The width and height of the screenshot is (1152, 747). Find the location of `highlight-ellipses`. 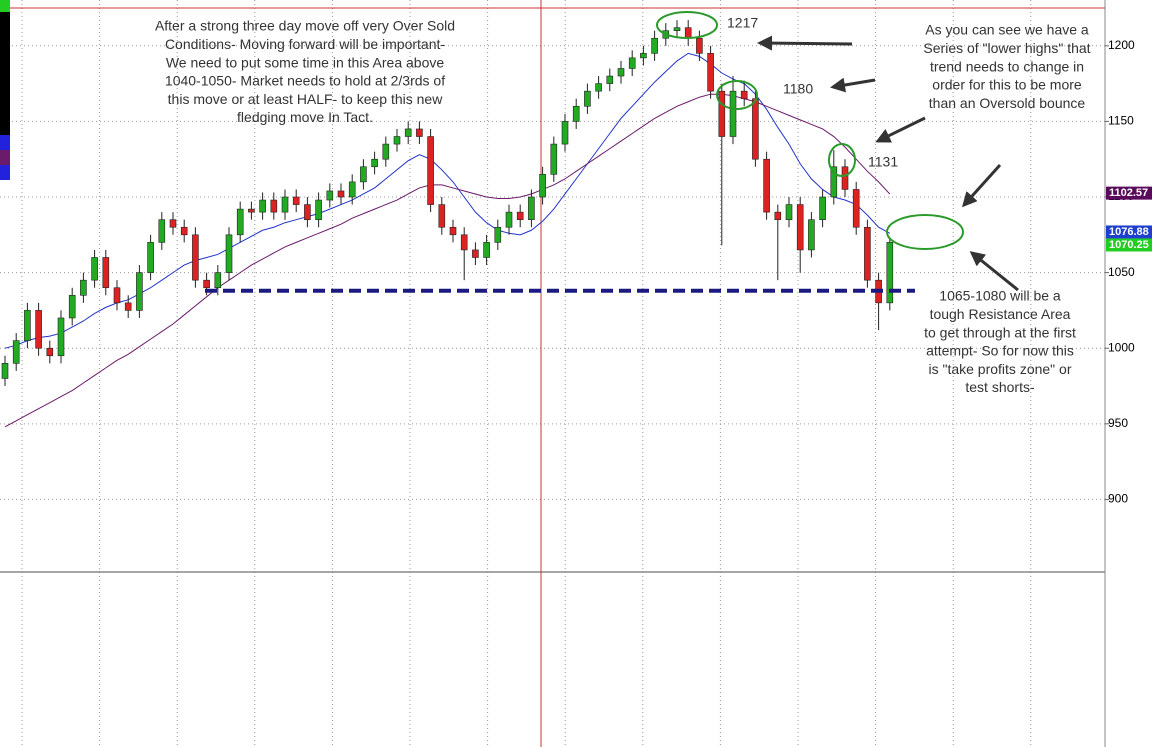

highlight-ellipses is located at coordinates (810, 130).